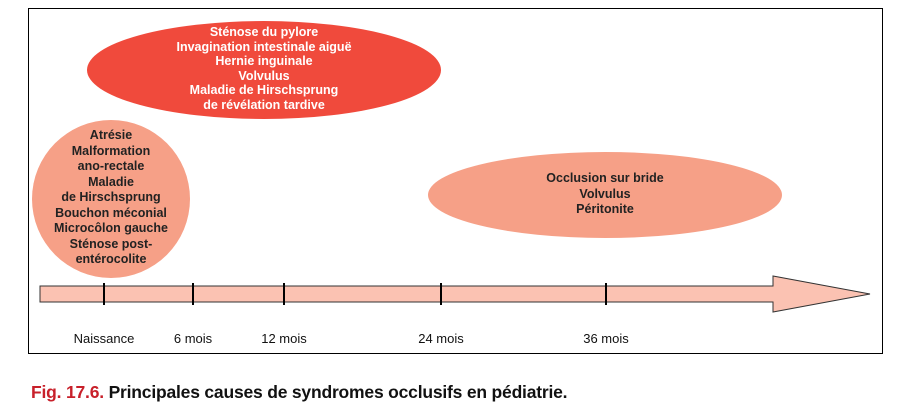 Image resolution: width=900 pixels, height=420 pixels. What do you see at coordinates (264, 32) in the screenshot?
I see `text-line: Sténose du pylore` at bounding box center [264, 32].